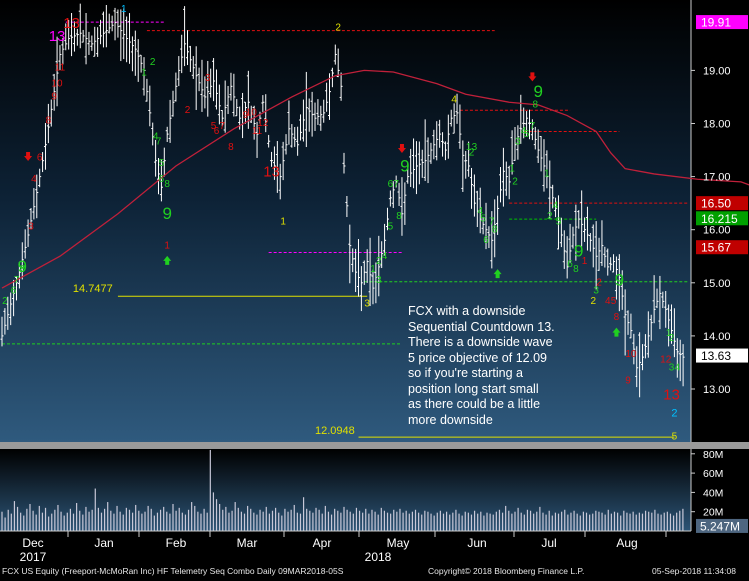 The width and height of the screenshot is (749, 581). What do you see at coordinates (717, 337) in the screenshot?
I see `price-tick-label: 14.00` at bounding box center [717, 337].